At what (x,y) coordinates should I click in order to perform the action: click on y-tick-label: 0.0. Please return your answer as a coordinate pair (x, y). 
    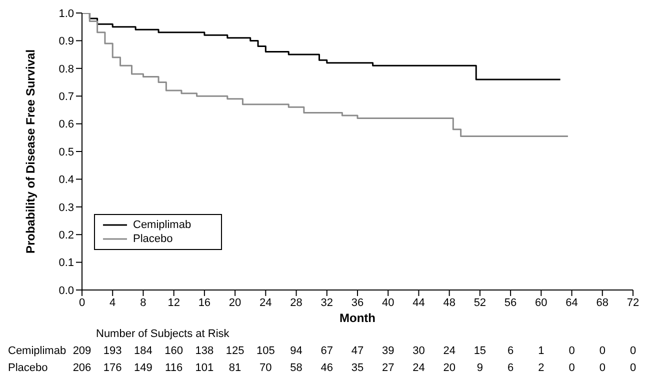
    Looking at the image, I should click on (66, 290).